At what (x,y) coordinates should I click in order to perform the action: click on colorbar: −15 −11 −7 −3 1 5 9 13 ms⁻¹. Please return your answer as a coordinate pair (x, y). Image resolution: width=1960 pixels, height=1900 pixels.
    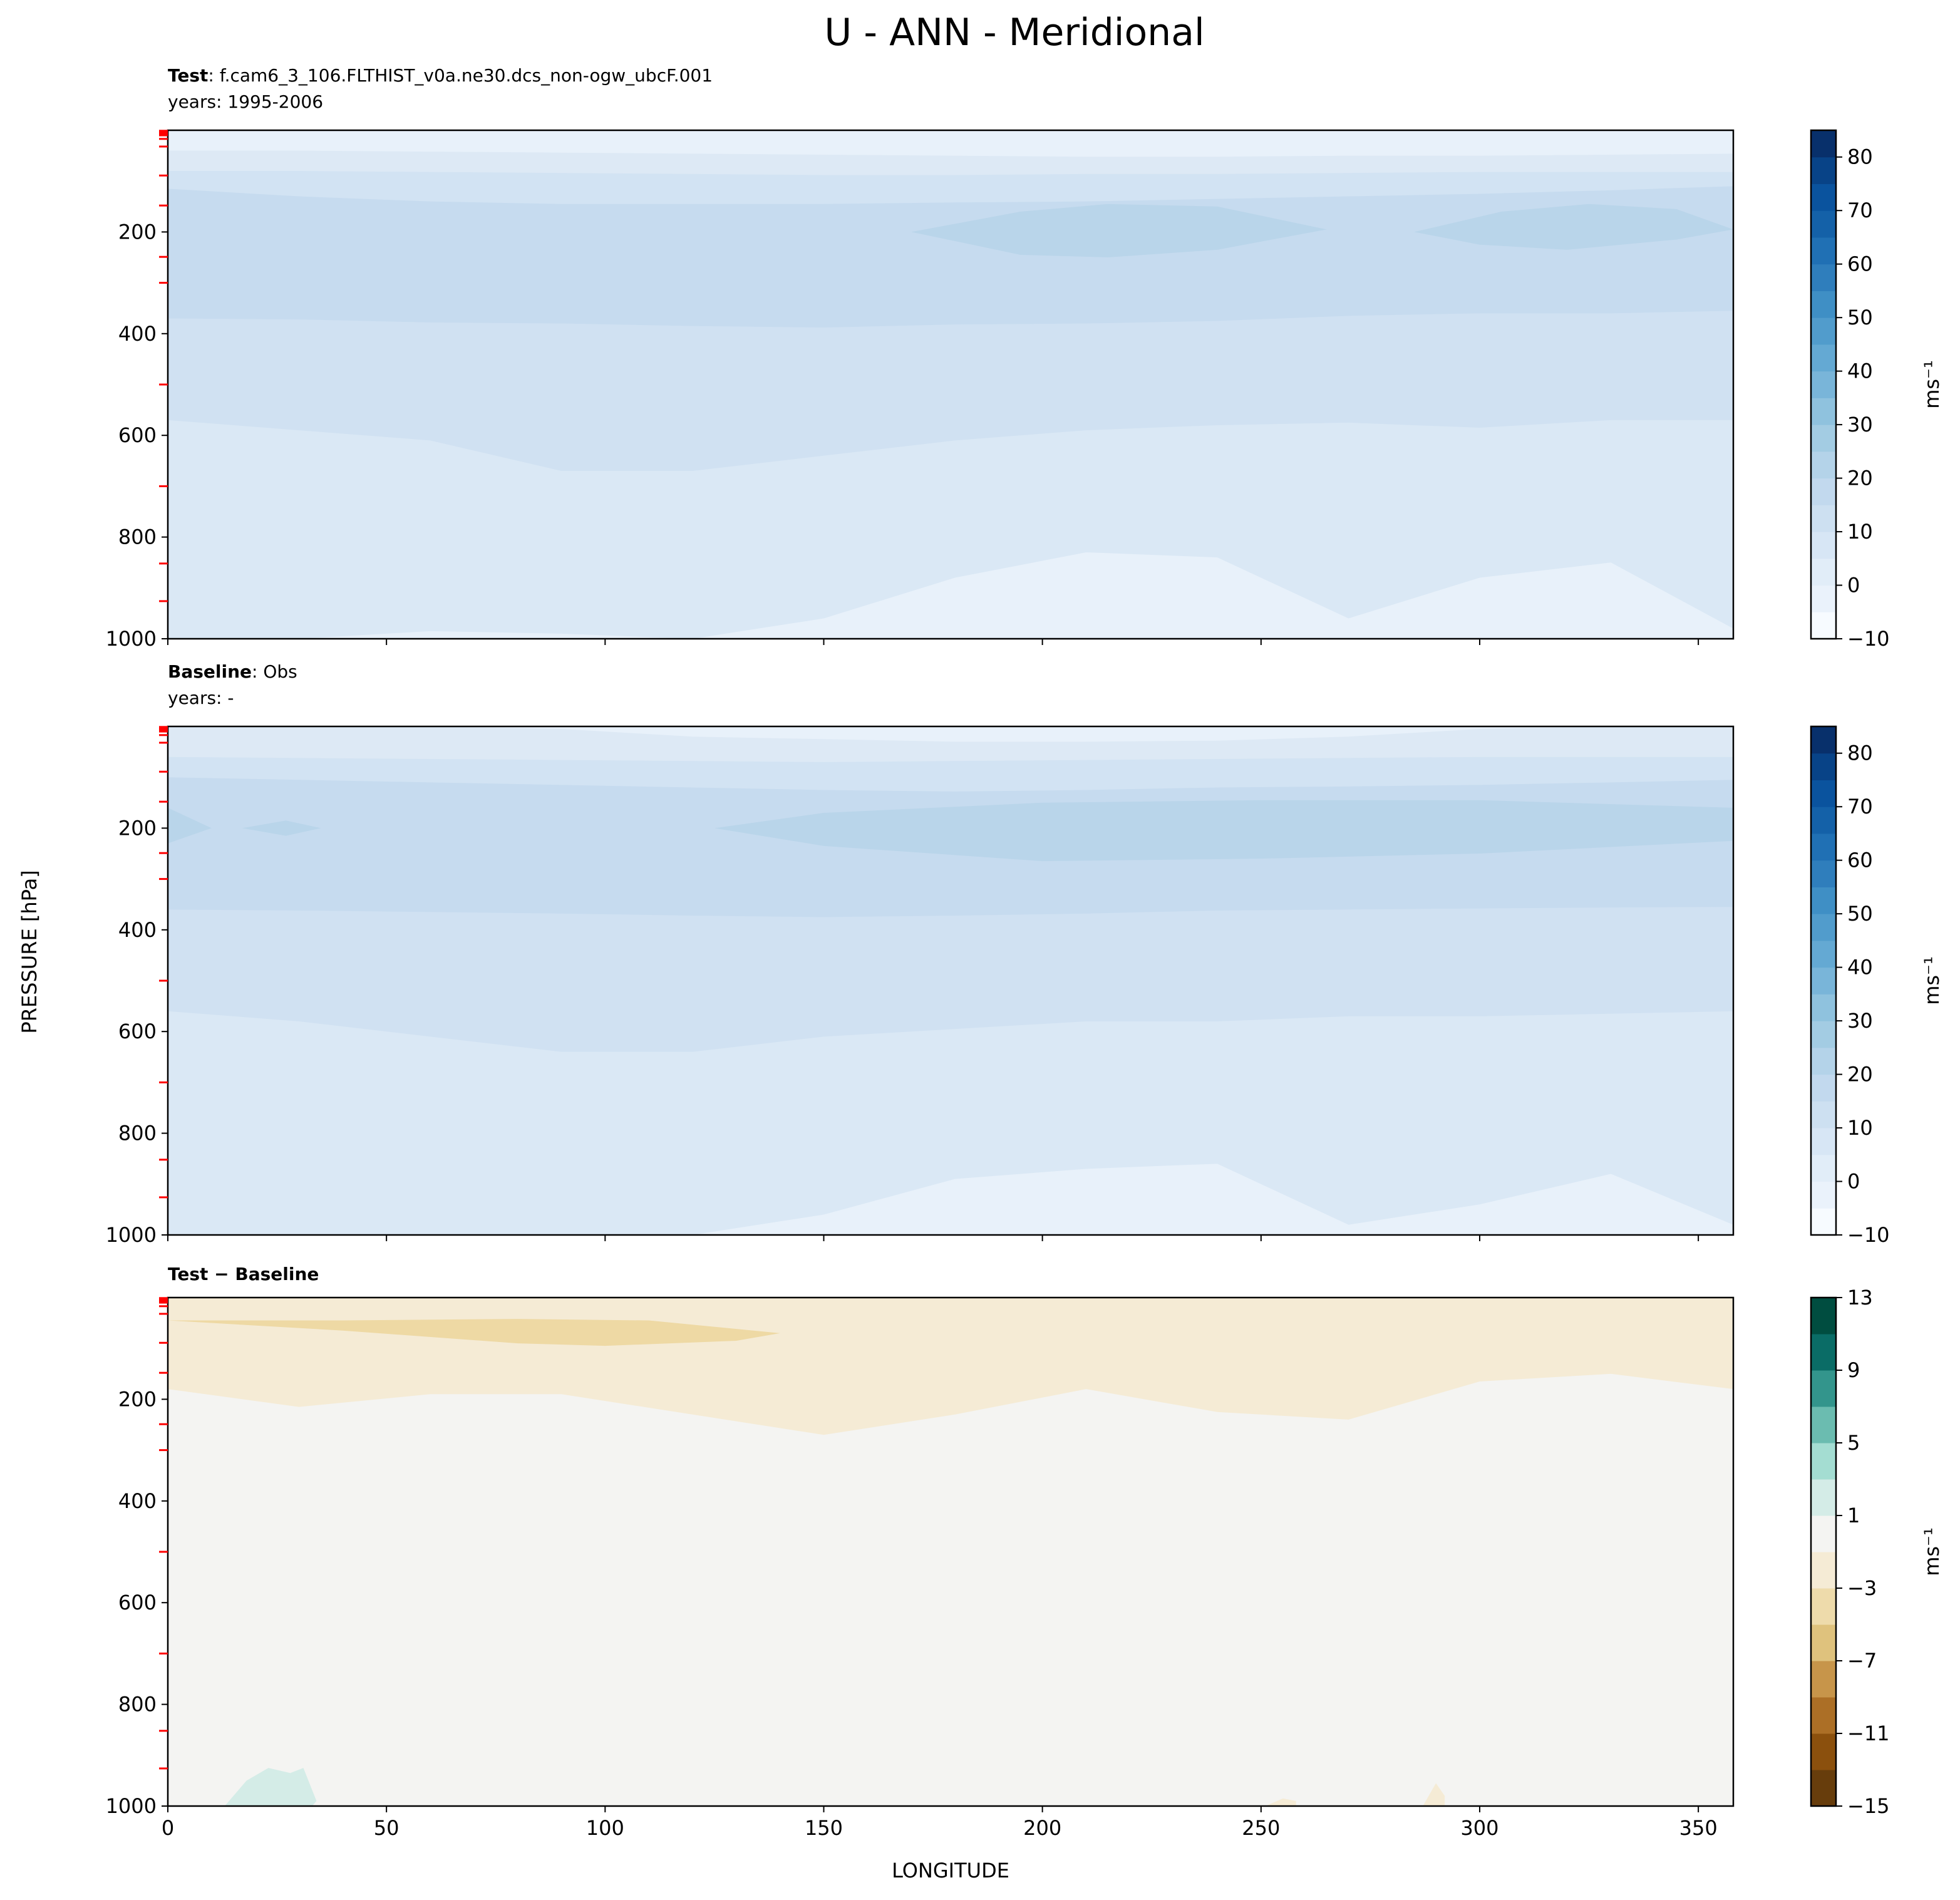
    Looking at the image, I should click on (1877, 1552).